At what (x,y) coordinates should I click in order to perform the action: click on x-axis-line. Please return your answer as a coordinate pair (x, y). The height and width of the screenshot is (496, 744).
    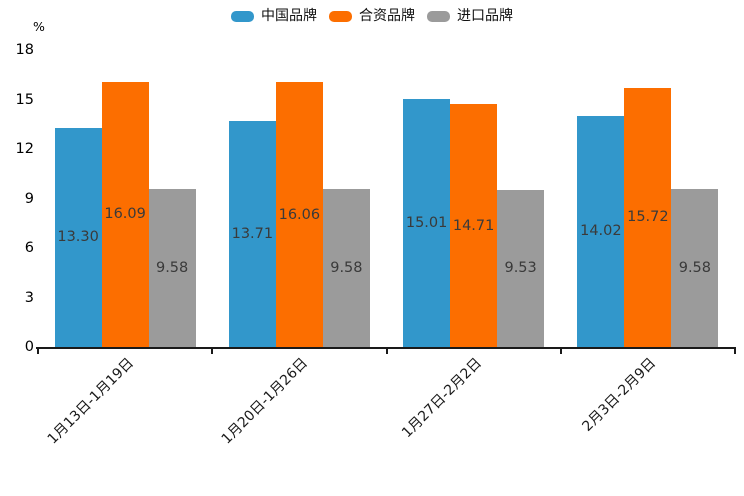
    Looking at the image, I should click on (386, 348).